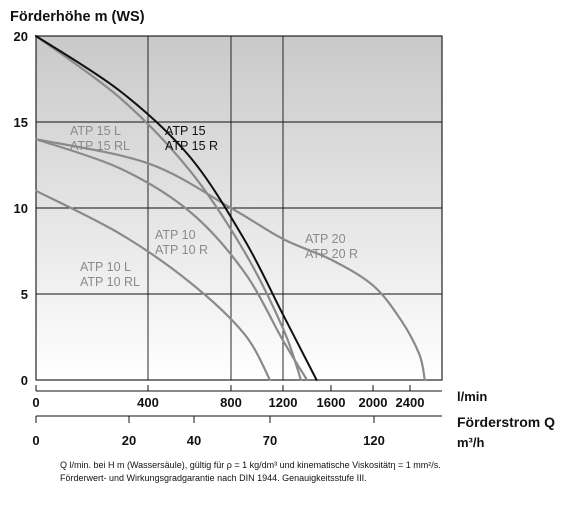 The height and width of the screenshot is (508, 585). I want to click on series-label-4-line-0: ATP 20, so click(325, 239).